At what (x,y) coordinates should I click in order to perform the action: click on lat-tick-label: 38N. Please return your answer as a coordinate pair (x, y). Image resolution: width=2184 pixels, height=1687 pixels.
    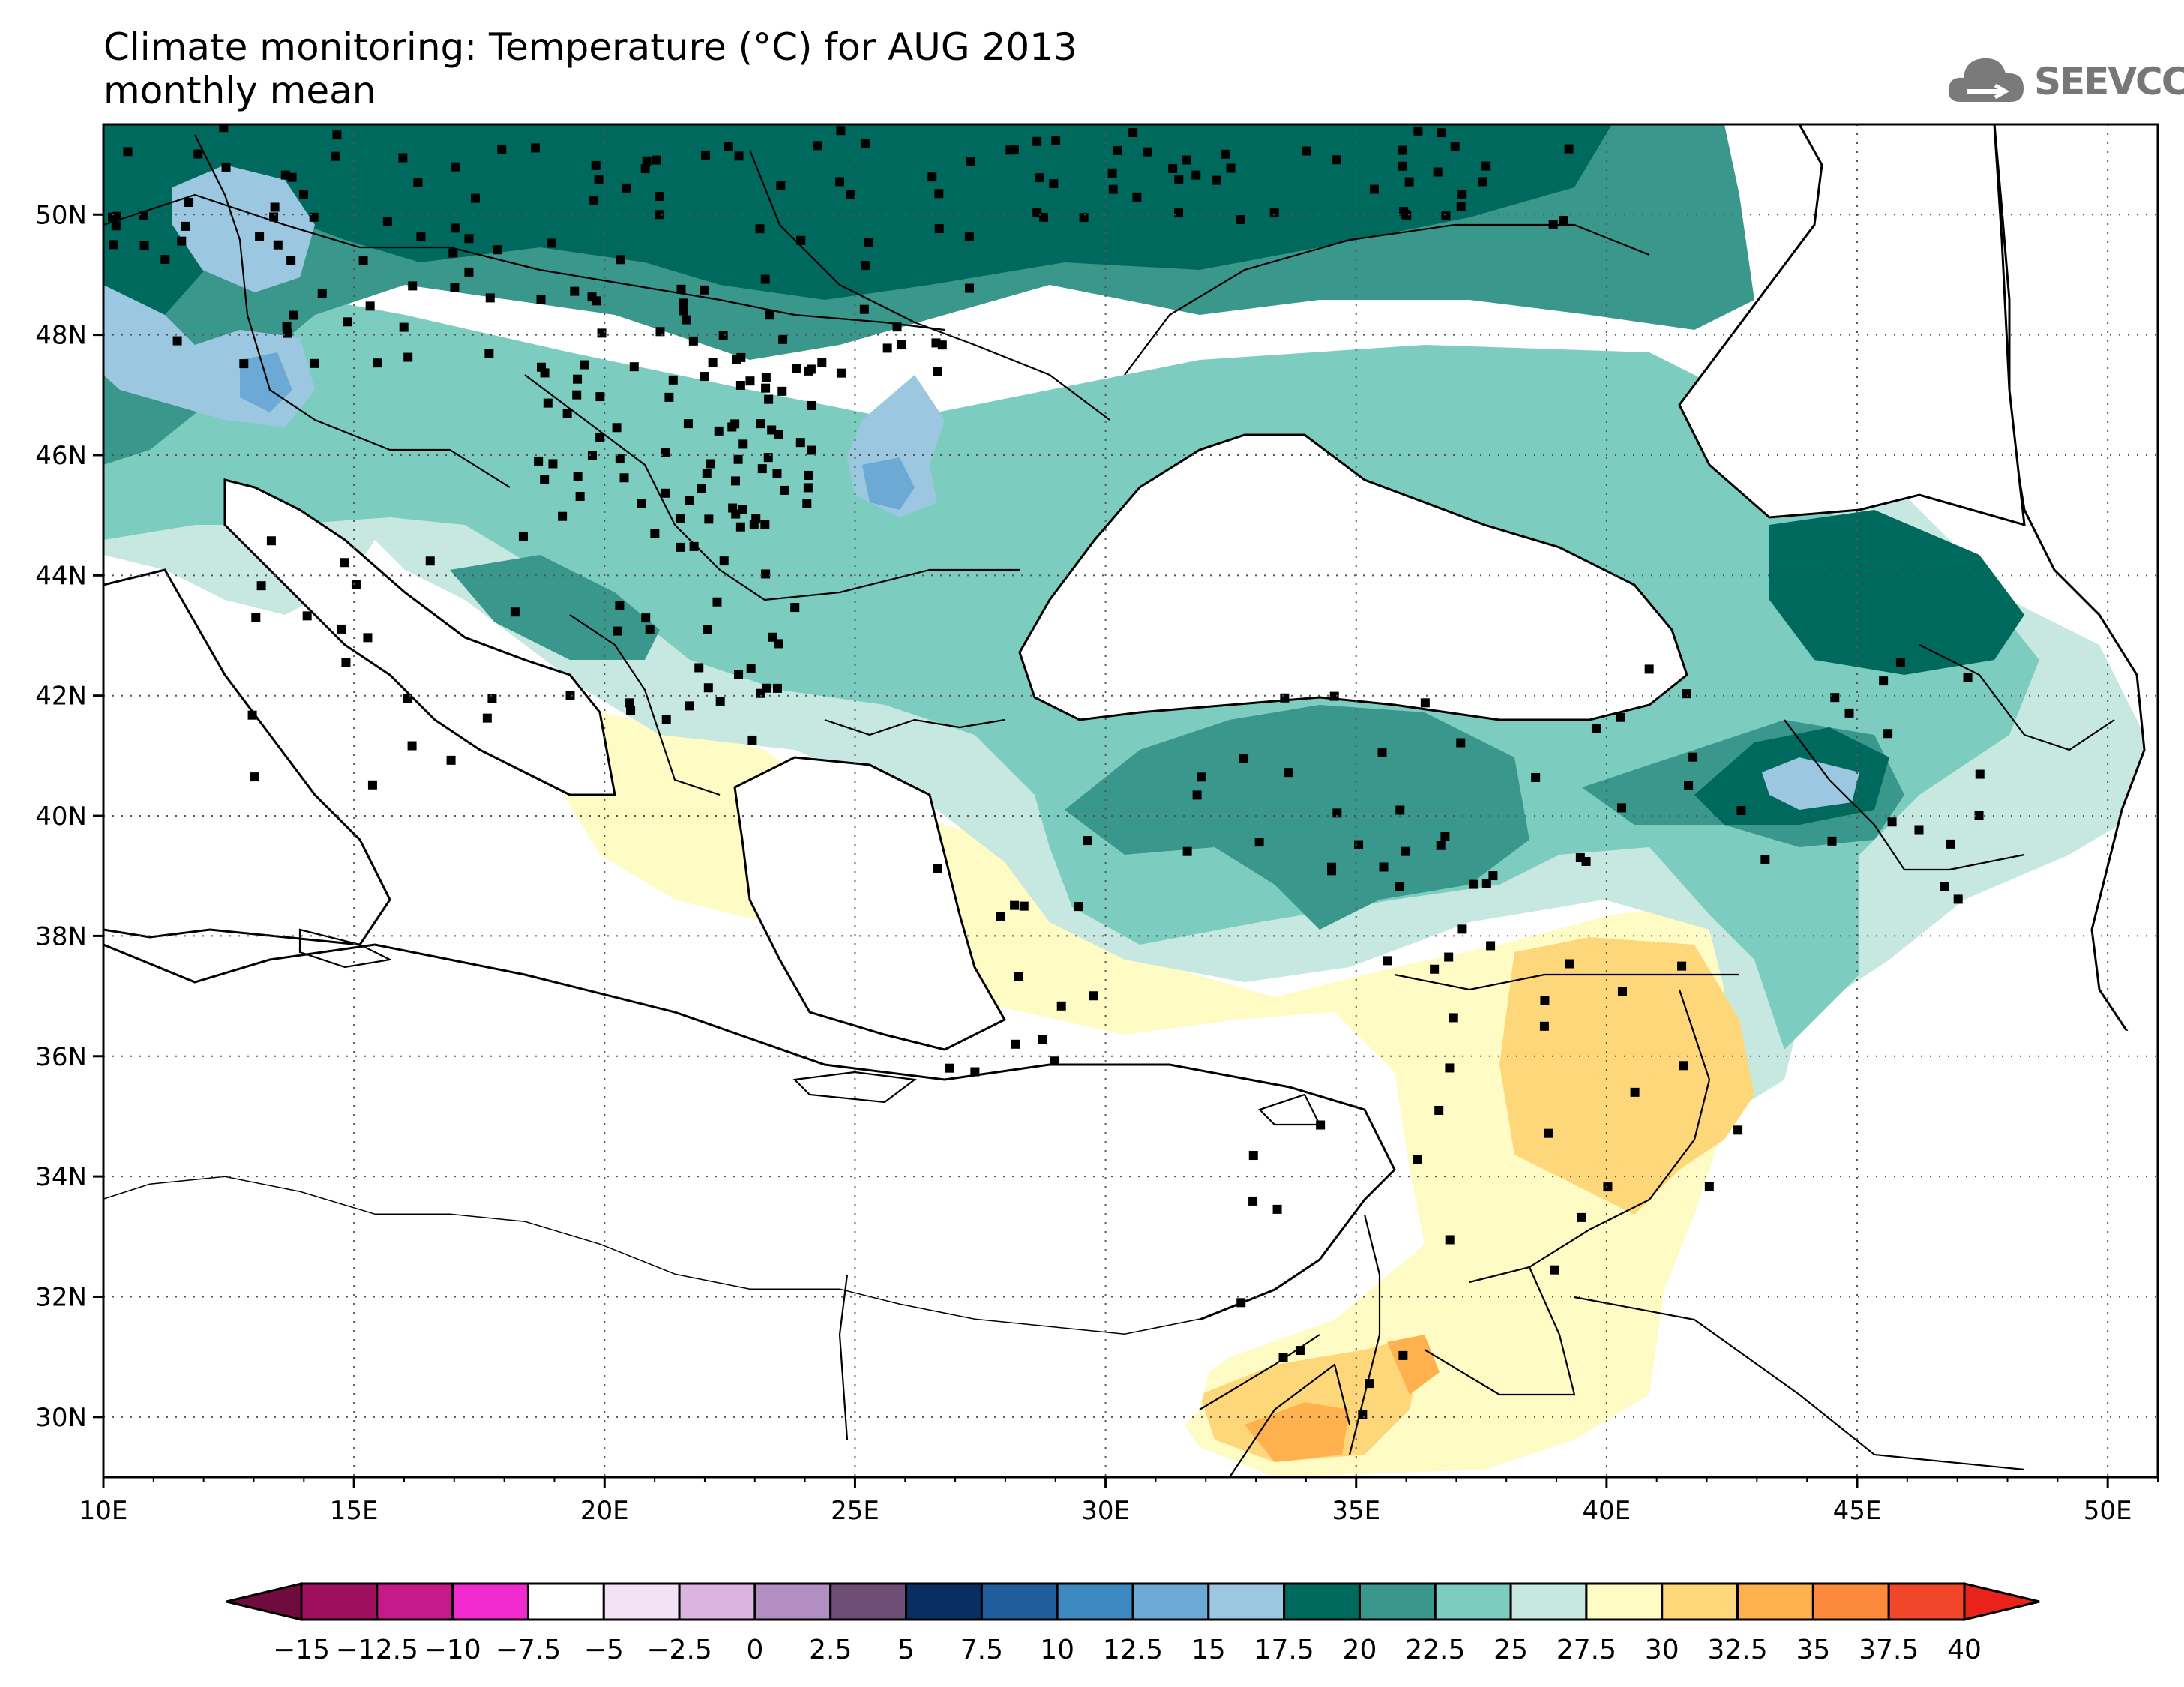
    Looking at the image, I should click on (61, 936).